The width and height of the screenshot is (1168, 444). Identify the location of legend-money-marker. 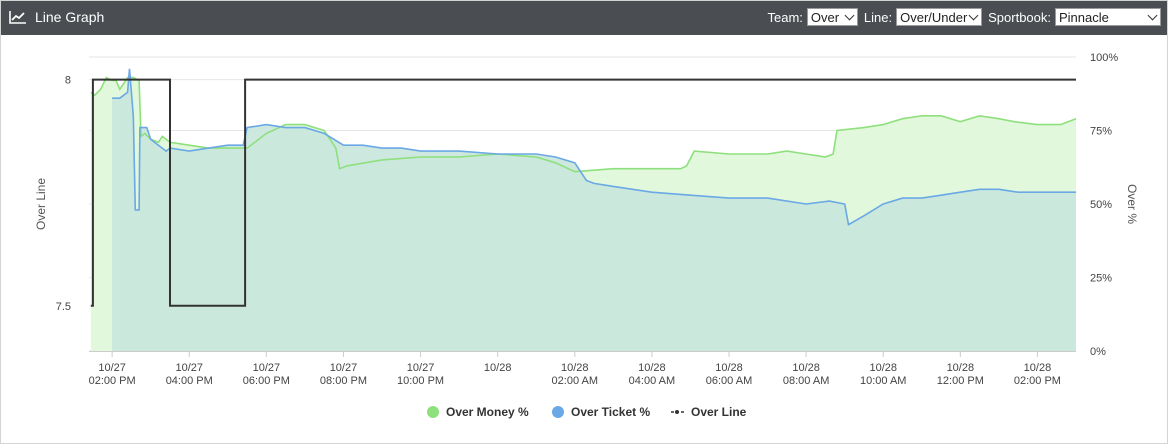
(433, 412).